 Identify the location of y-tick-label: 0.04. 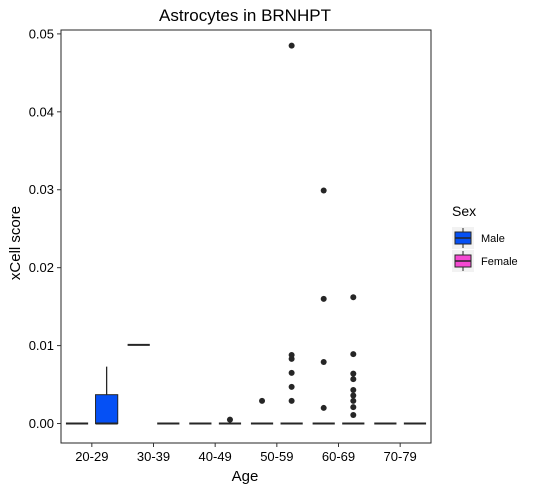
(41, 111).